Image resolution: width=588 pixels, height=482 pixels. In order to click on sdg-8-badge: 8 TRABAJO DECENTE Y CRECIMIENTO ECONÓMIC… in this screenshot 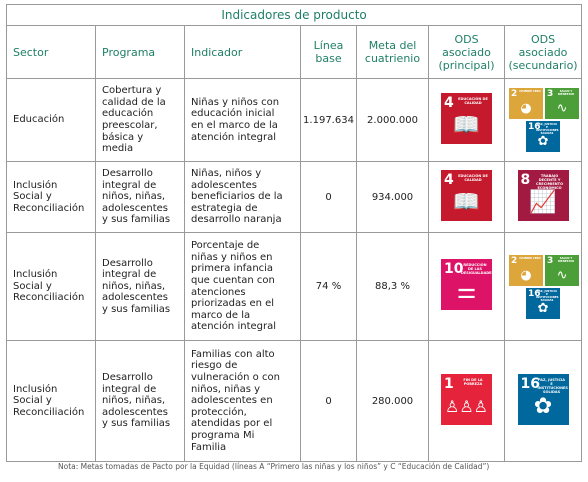, I will do `click(543, 195)`.